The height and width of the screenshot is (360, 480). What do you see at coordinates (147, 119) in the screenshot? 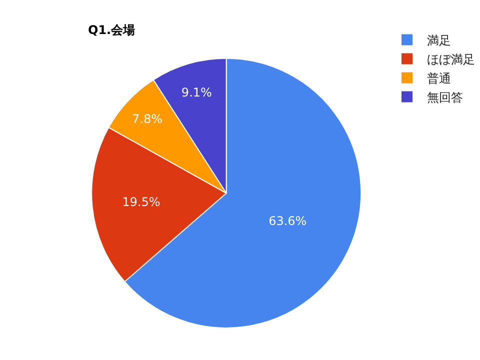
I see `data-label: 7.8%` at bounding box center [147, 119].